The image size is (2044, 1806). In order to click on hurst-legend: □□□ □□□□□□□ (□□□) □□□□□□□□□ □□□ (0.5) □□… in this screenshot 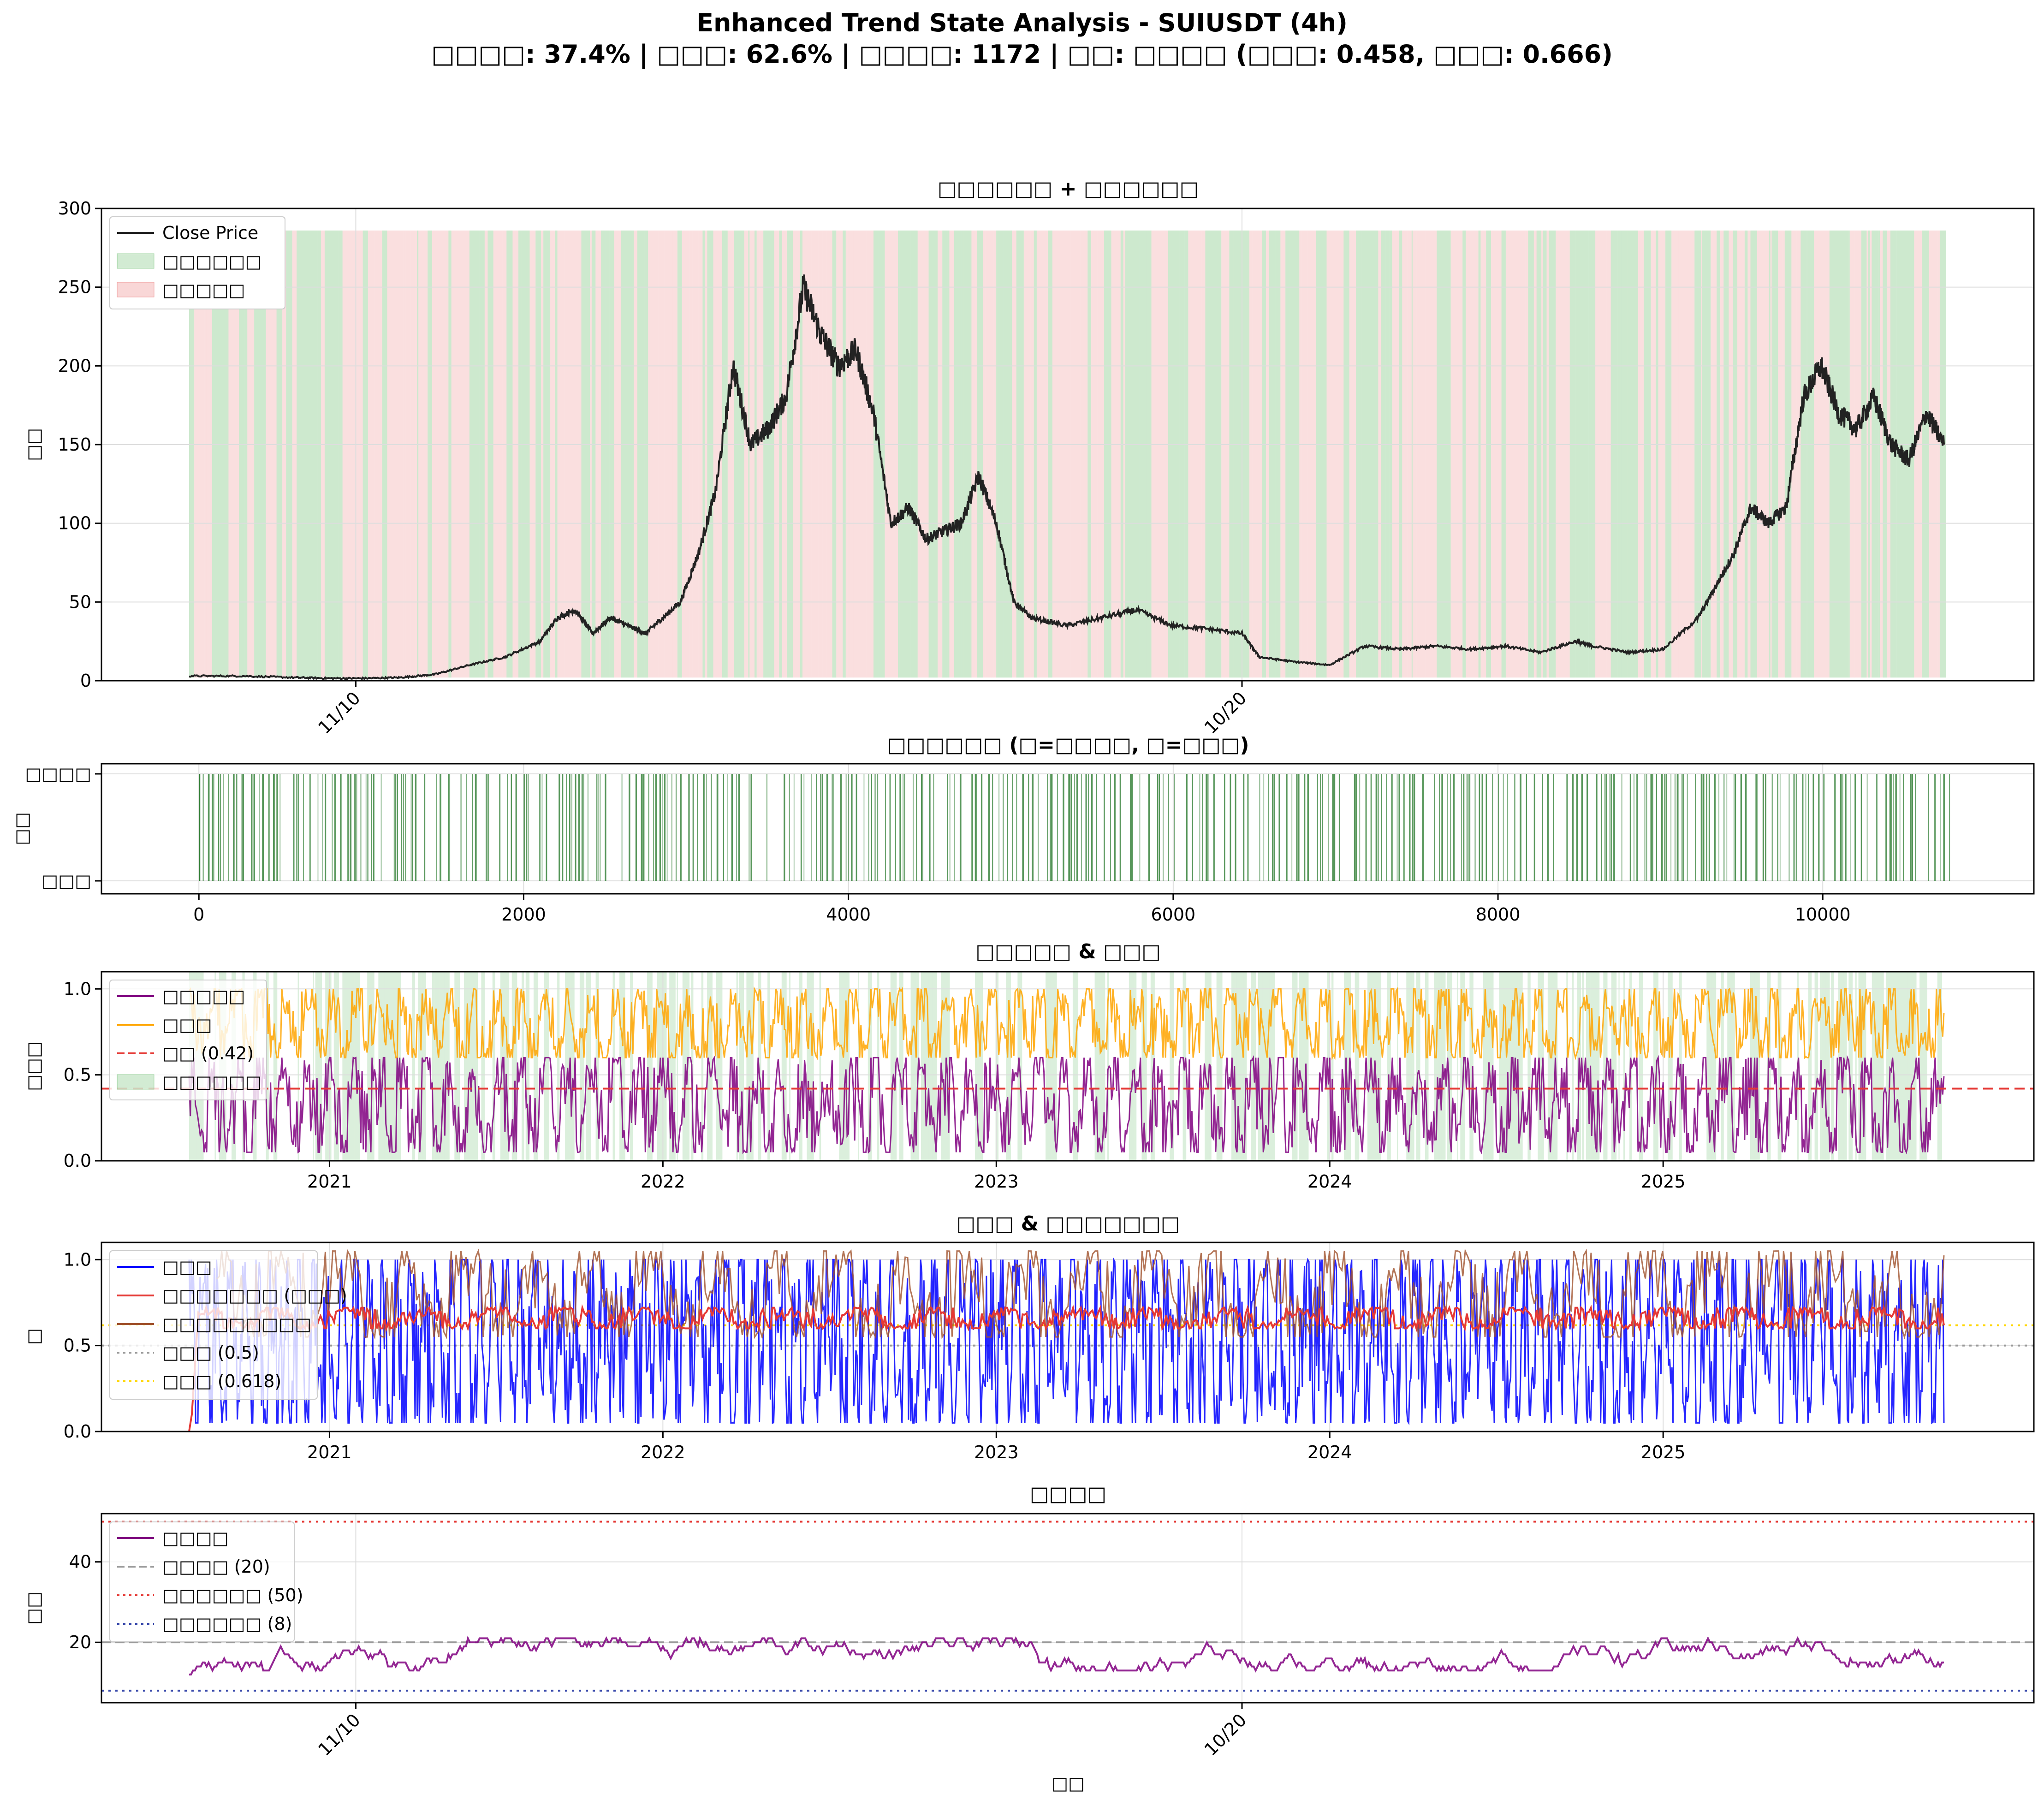, I will do `click(228, 1325)`.